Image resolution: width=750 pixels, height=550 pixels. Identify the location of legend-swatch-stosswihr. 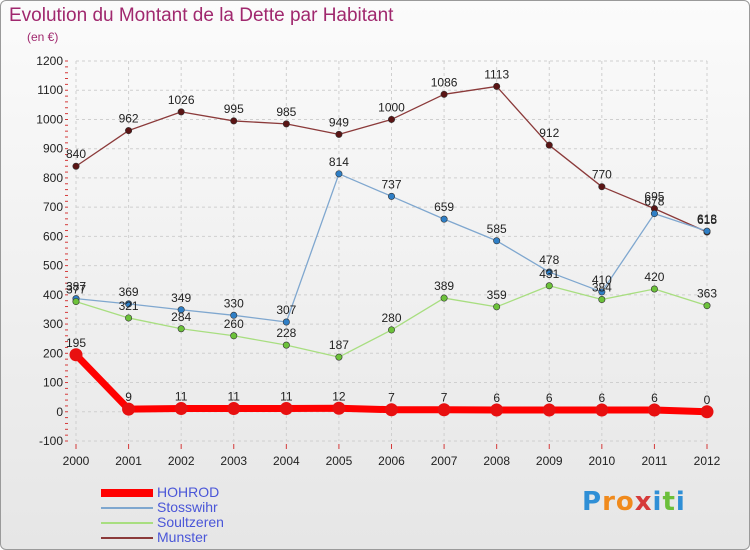
(127, 507).